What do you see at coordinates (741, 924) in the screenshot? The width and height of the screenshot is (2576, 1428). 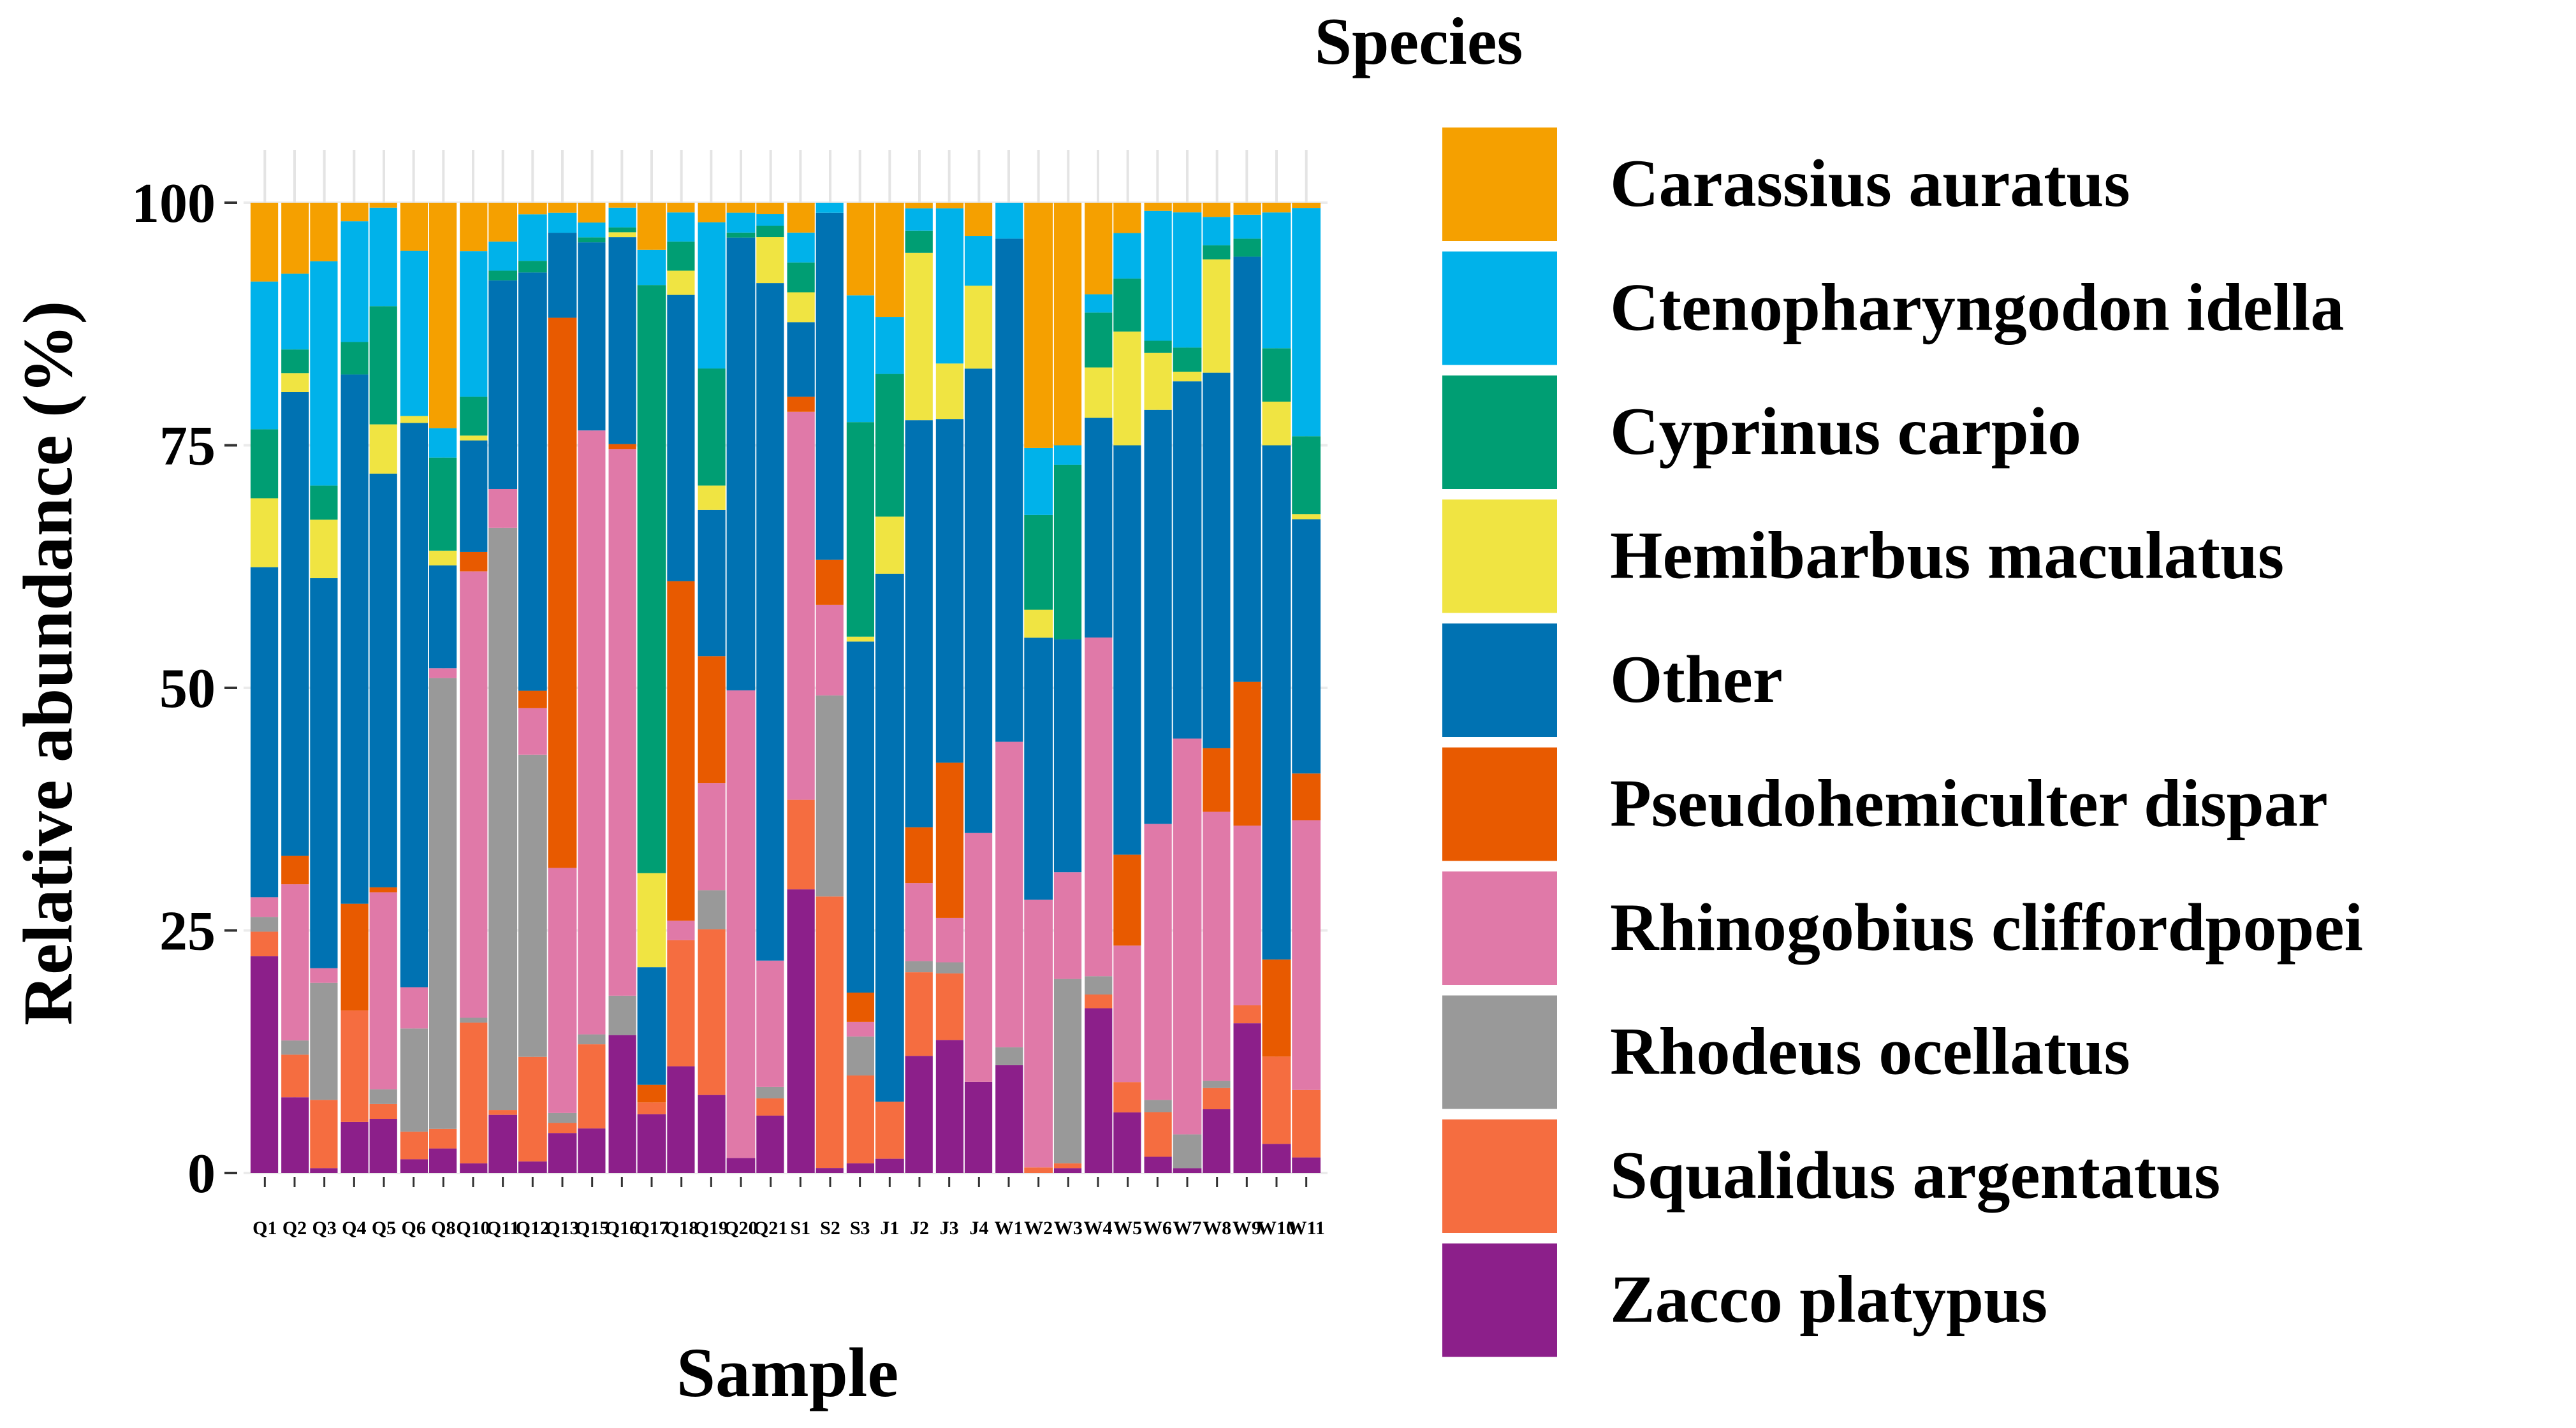 I see `bar-segment-q20-rhinogobius-cliffordpopei` at bounding box center [741, 924].